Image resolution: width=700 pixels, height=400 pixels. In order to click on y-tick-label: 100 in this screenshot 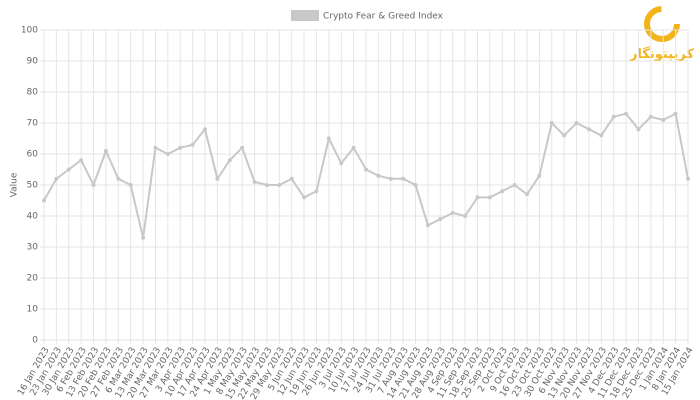, I will do `click(29, 31)`.